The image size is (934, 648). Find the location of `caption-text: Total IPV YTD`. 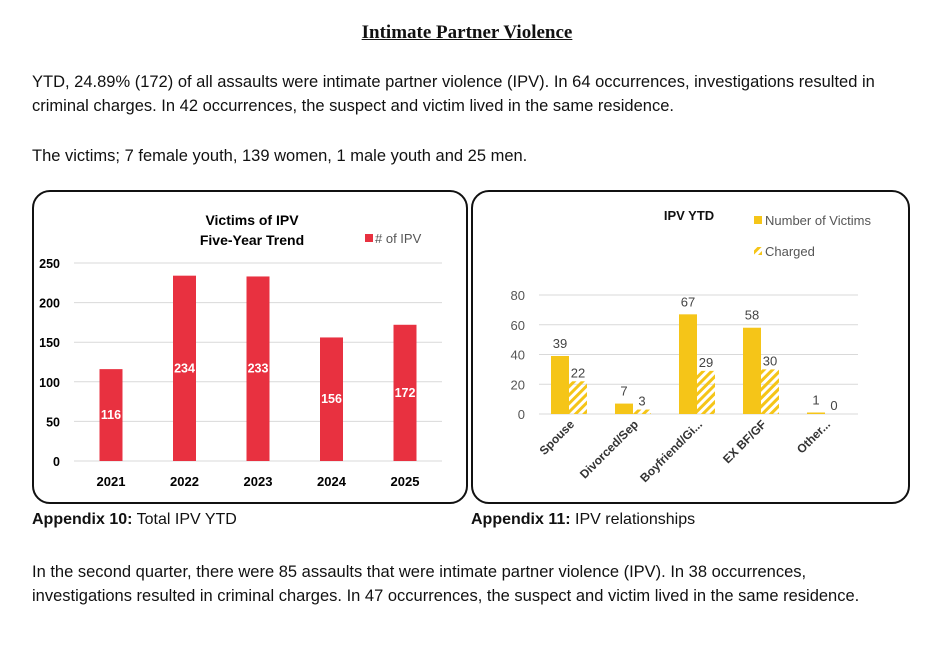

caption-text: Total IPV YTD is located at coordinates (184, 519).